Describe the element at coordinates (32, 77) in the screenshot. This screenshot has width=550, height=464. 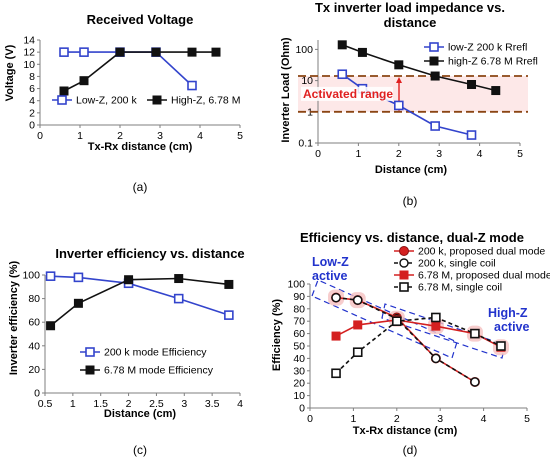
I see `y-tick-label: 8` at that location.